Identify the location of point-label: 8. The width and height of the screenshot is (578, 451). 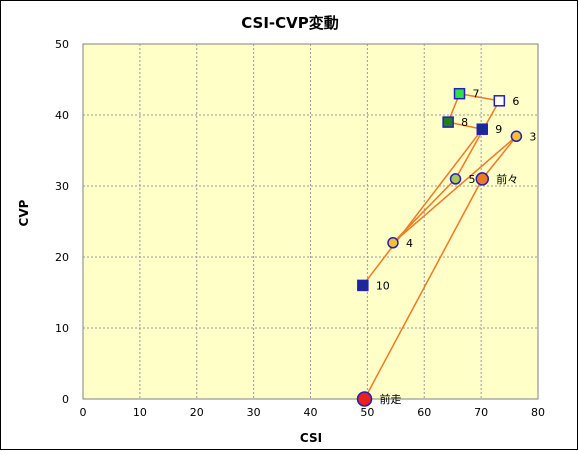
(464, 122).